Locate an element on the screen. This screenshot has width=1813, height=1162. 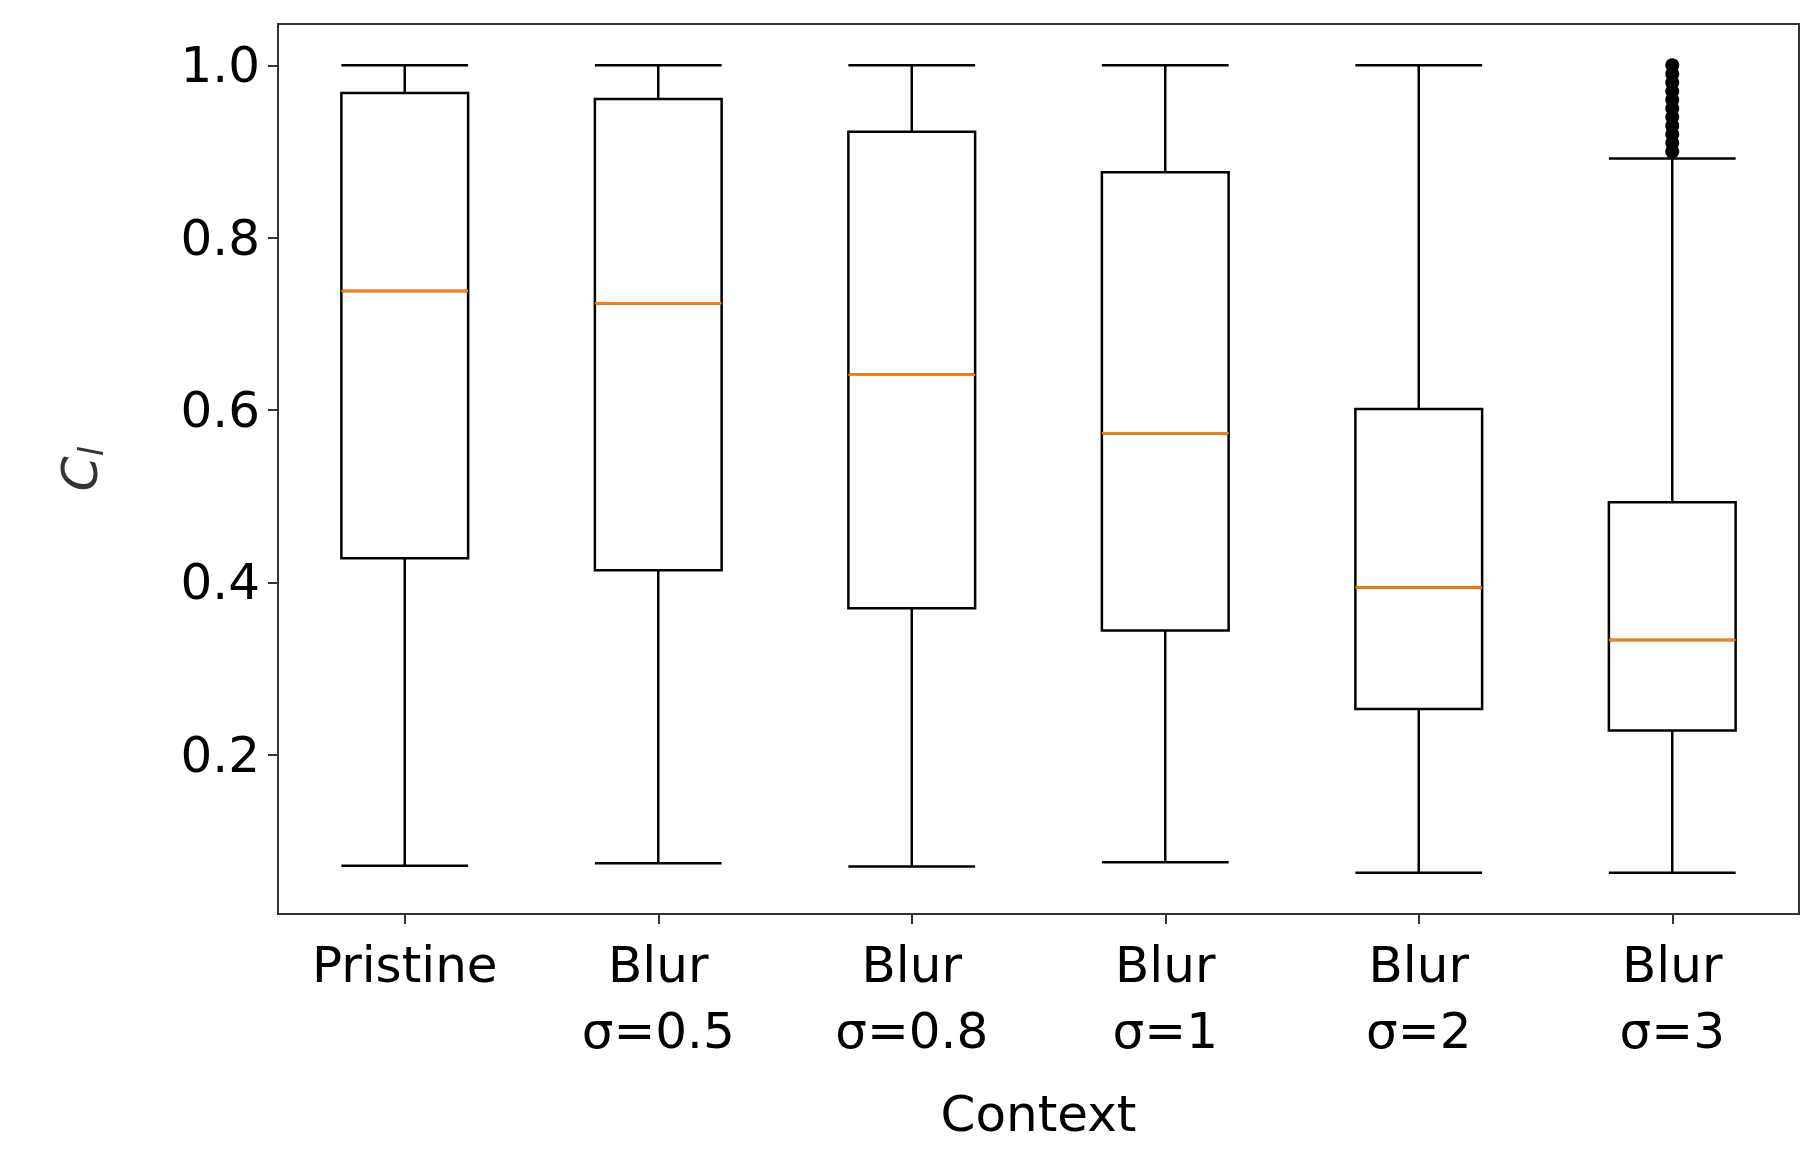
y-tick-label: 1.0 is located at coordinates (220, 65).